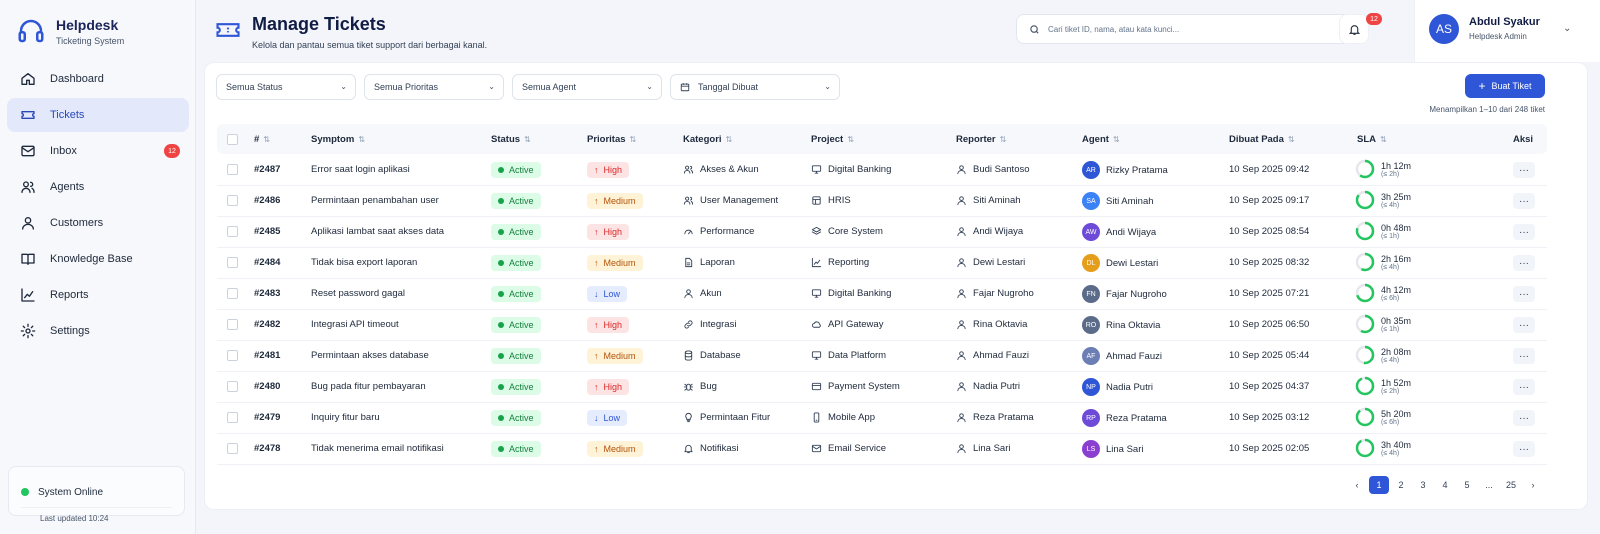  Describe the element at coordinates (612, 139) in the screenshot. I see `col-priority: Prioritas ⇅` at that location.